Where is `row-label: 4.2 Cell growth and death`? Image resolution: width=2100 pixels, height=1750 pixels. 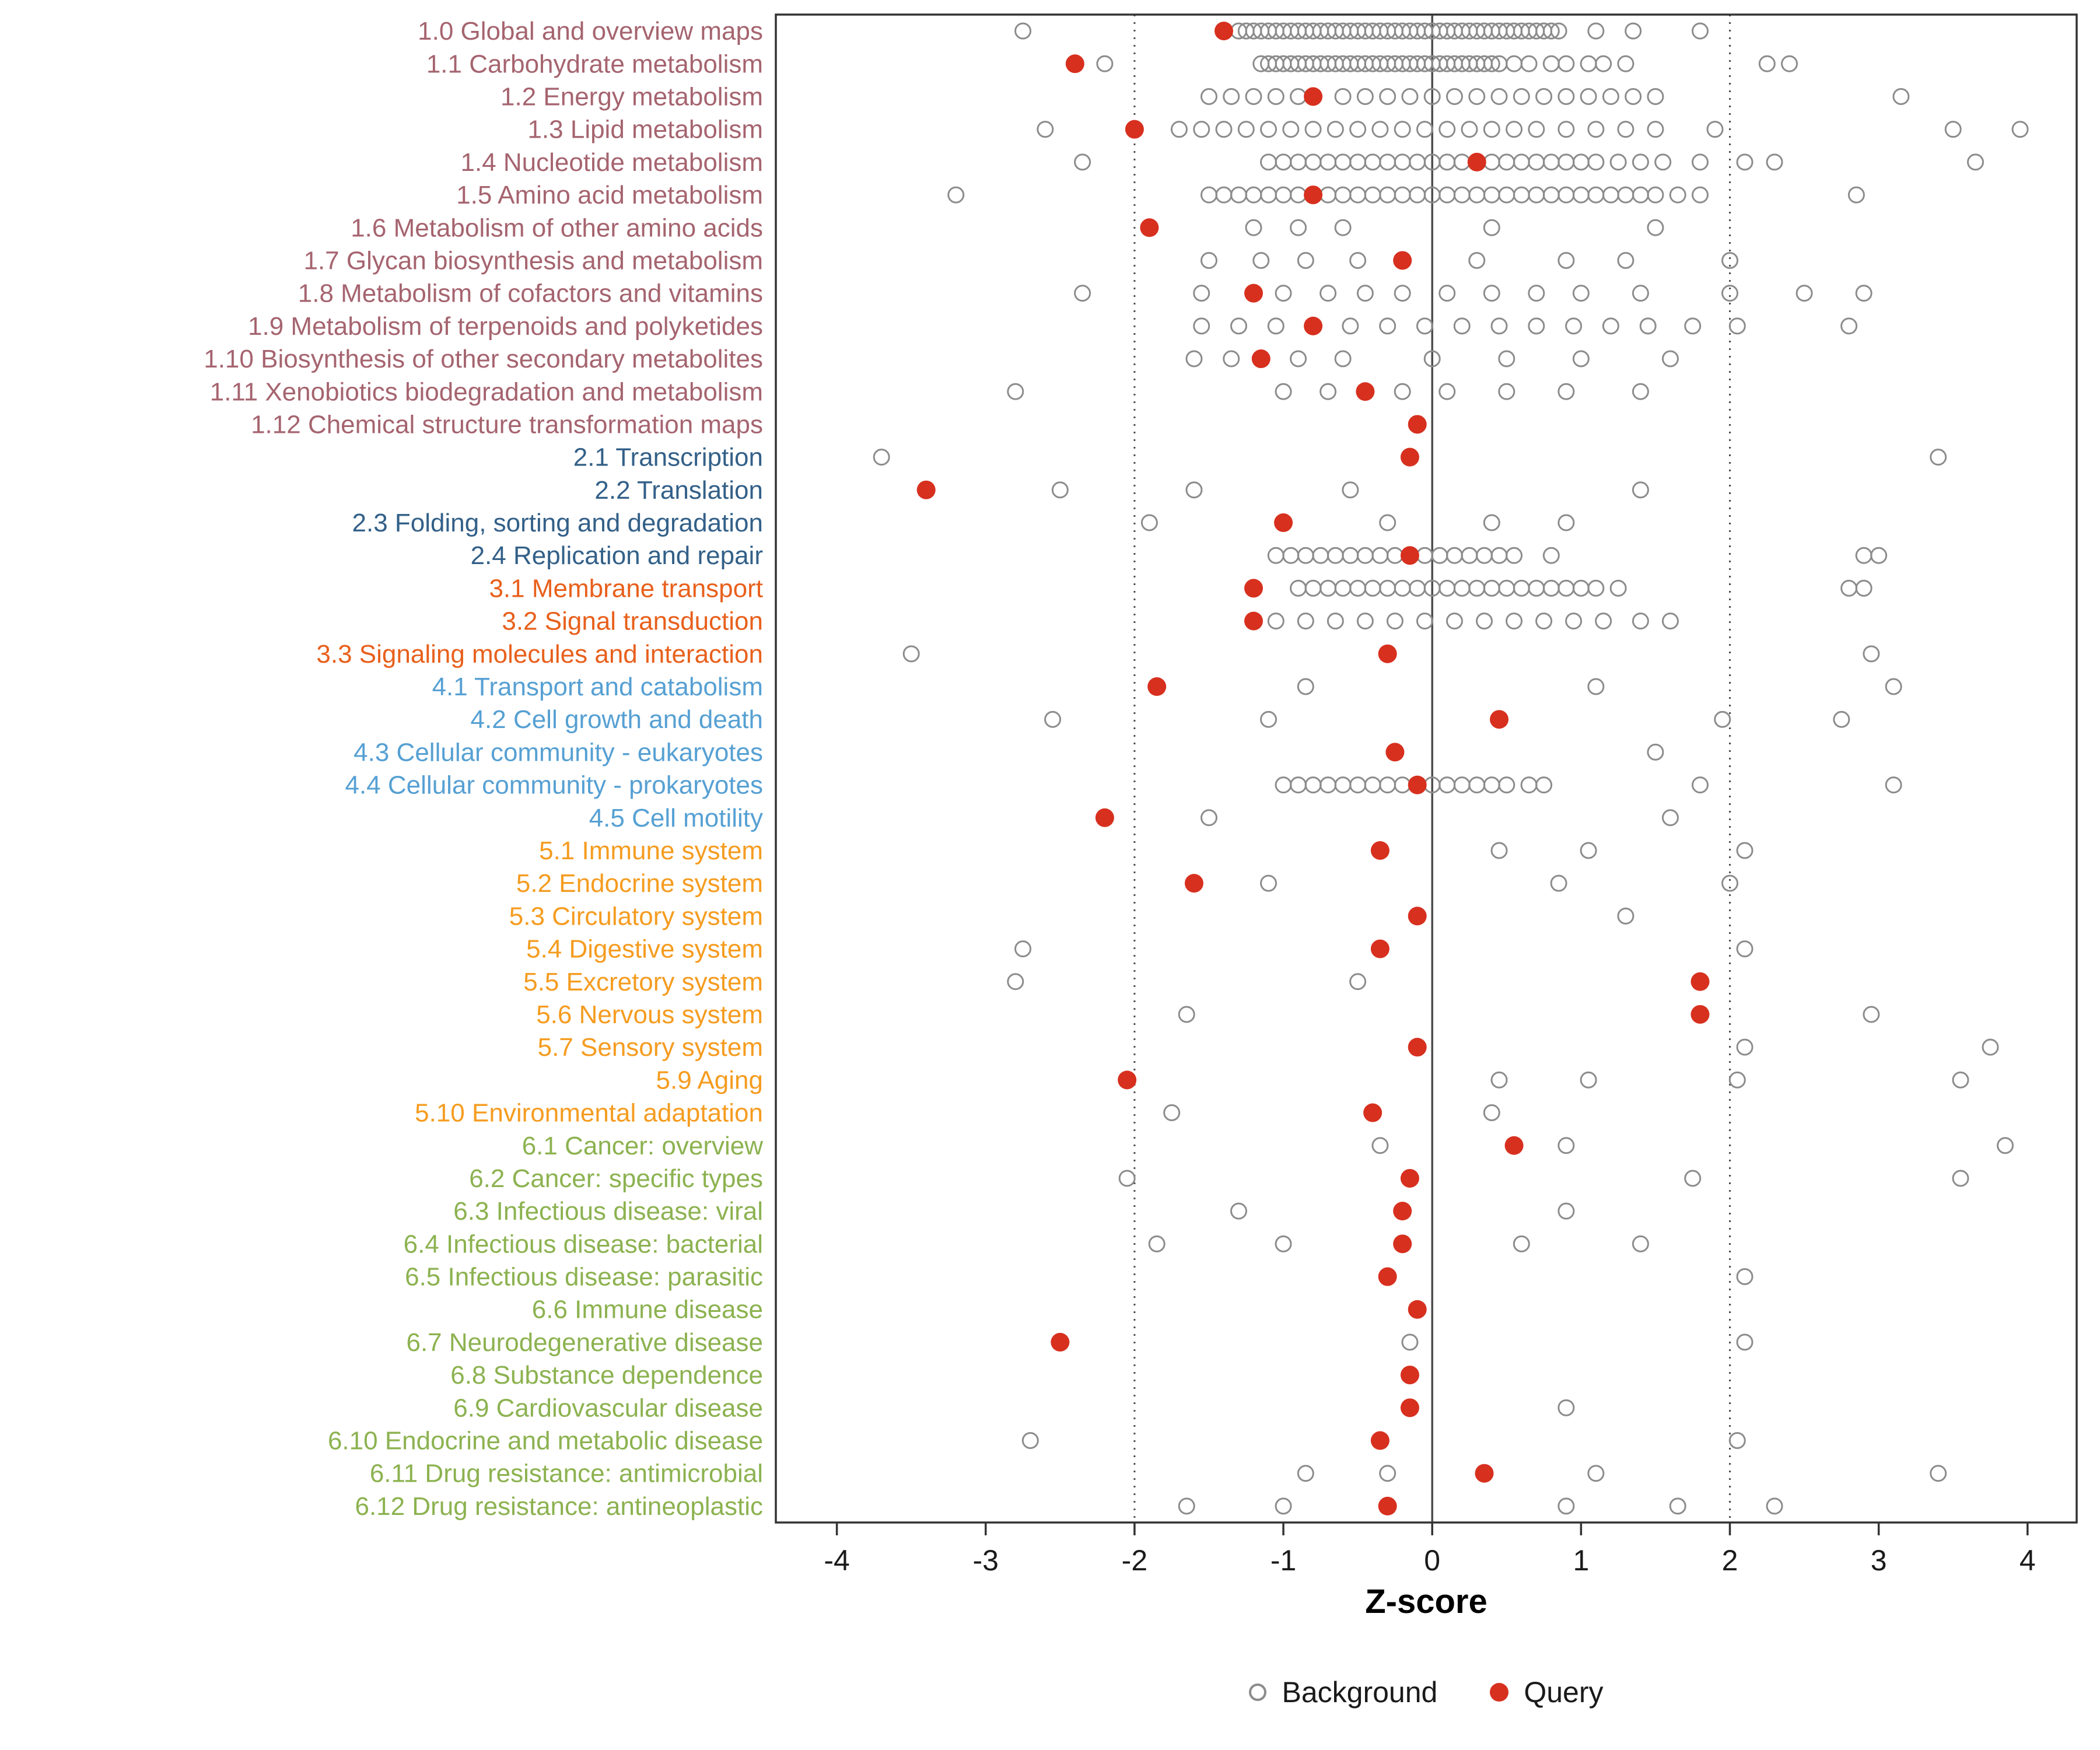 row-label: 4.2 Cell growth and death is located at coordinates (617, 719).